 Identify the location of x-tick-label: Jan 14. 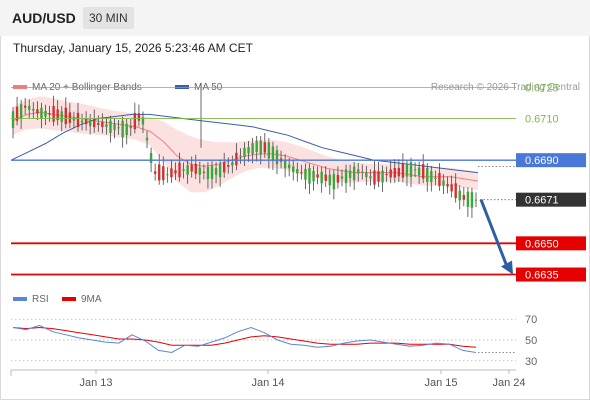
(267, 383).